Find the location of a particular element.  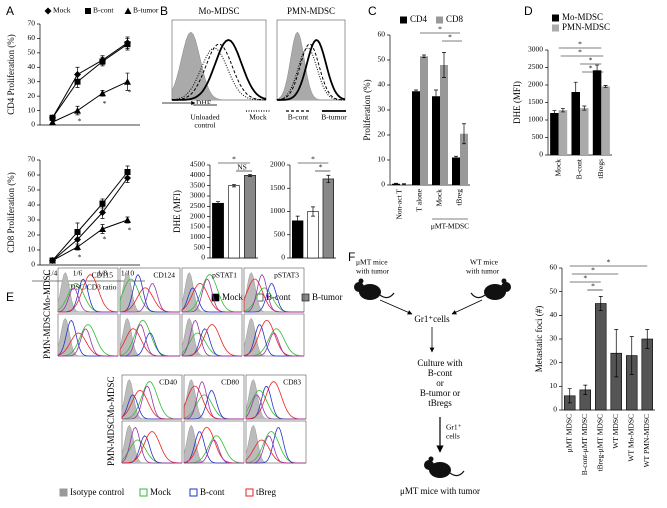

axis-label: DHE is located at coordinates (204, 103).